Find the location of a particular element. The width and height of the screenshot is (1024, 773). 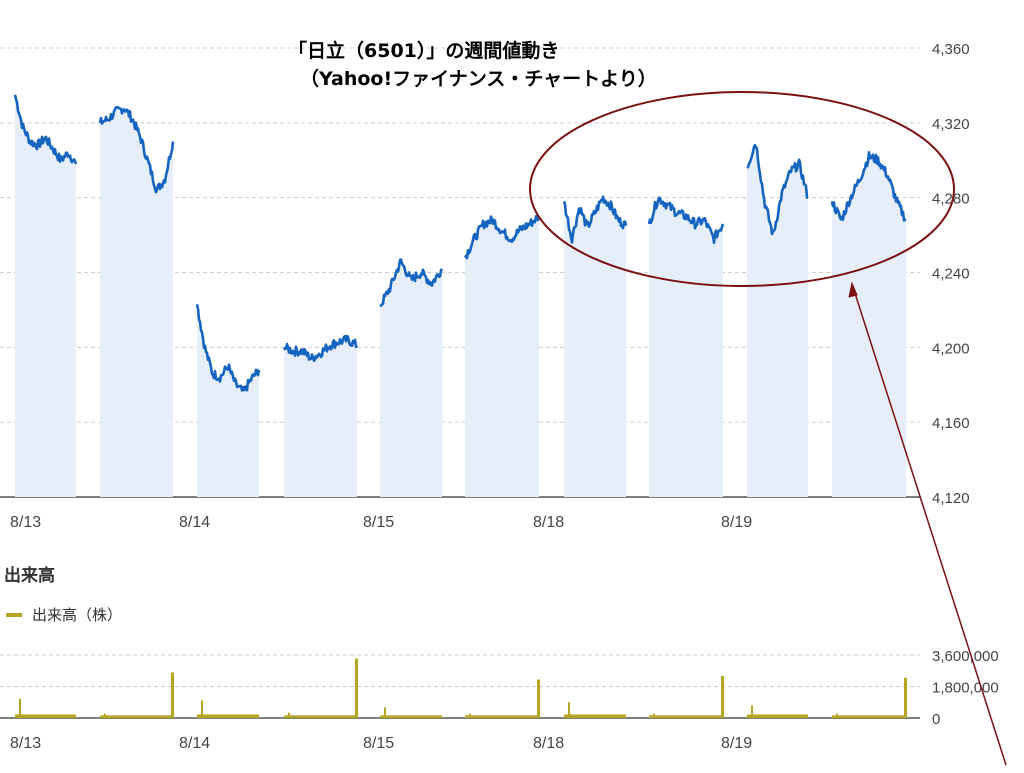

volume-x-tick-label: 8/14 is located at coordinates (194, 743).